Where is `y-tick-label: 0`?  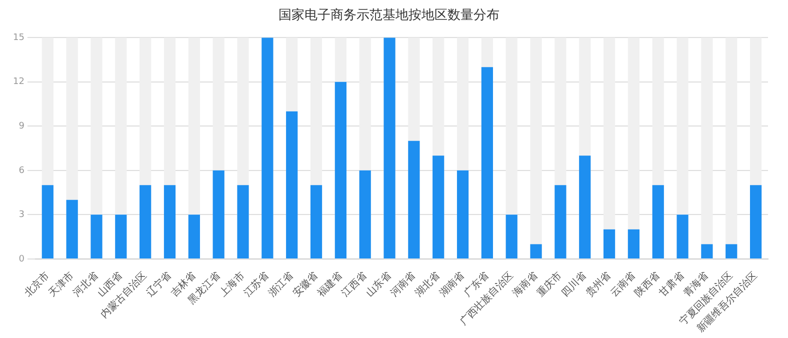 y-tick-label: 0 is located at coordinates (21, 259).